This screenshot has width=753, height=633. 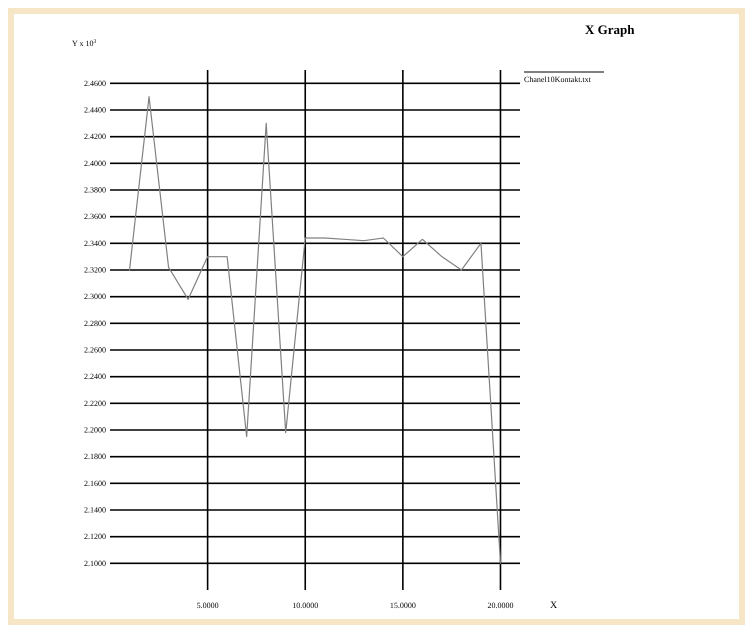 I want to click on y-tick-label: 2.2200, so click(x=95, y=403).